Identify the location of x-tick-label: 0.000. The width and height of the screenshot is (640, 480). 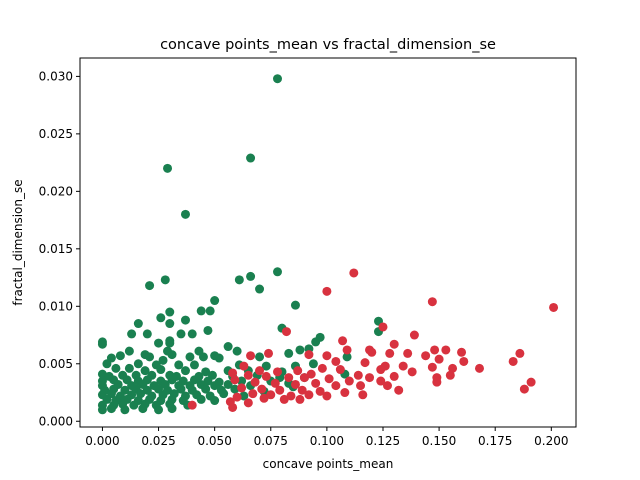
(102, 441).